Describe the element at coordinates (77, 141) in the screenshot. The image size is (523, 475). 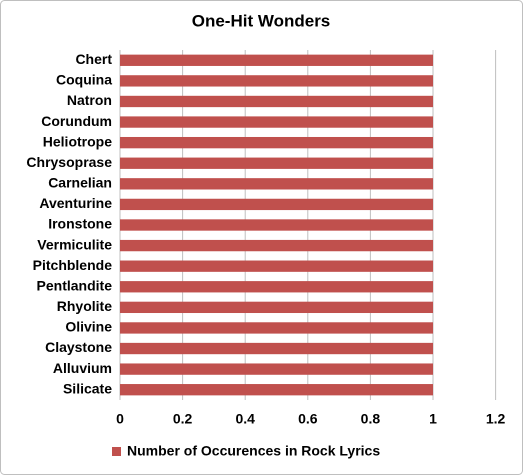
I see `y-tick-label: Heliotrope` at that location.